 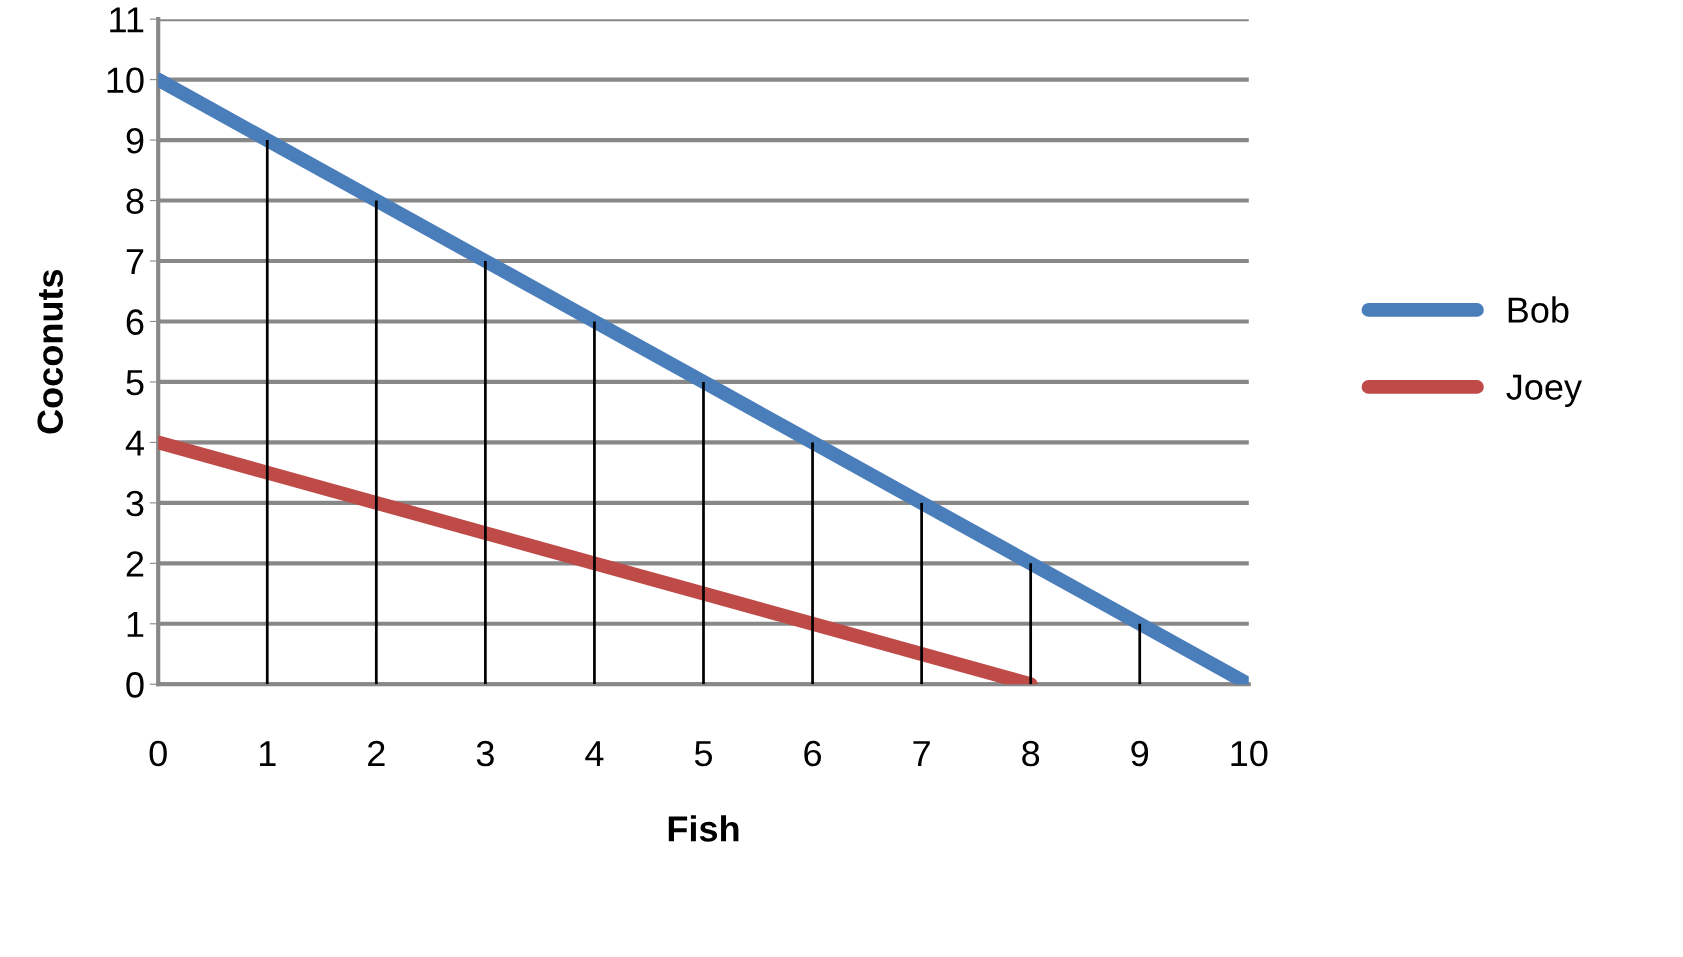 What do you see at coordinates (50, 351) in the screenshot?
I see `y-axis-title: Coconuts` at bounding box center [50, 351].